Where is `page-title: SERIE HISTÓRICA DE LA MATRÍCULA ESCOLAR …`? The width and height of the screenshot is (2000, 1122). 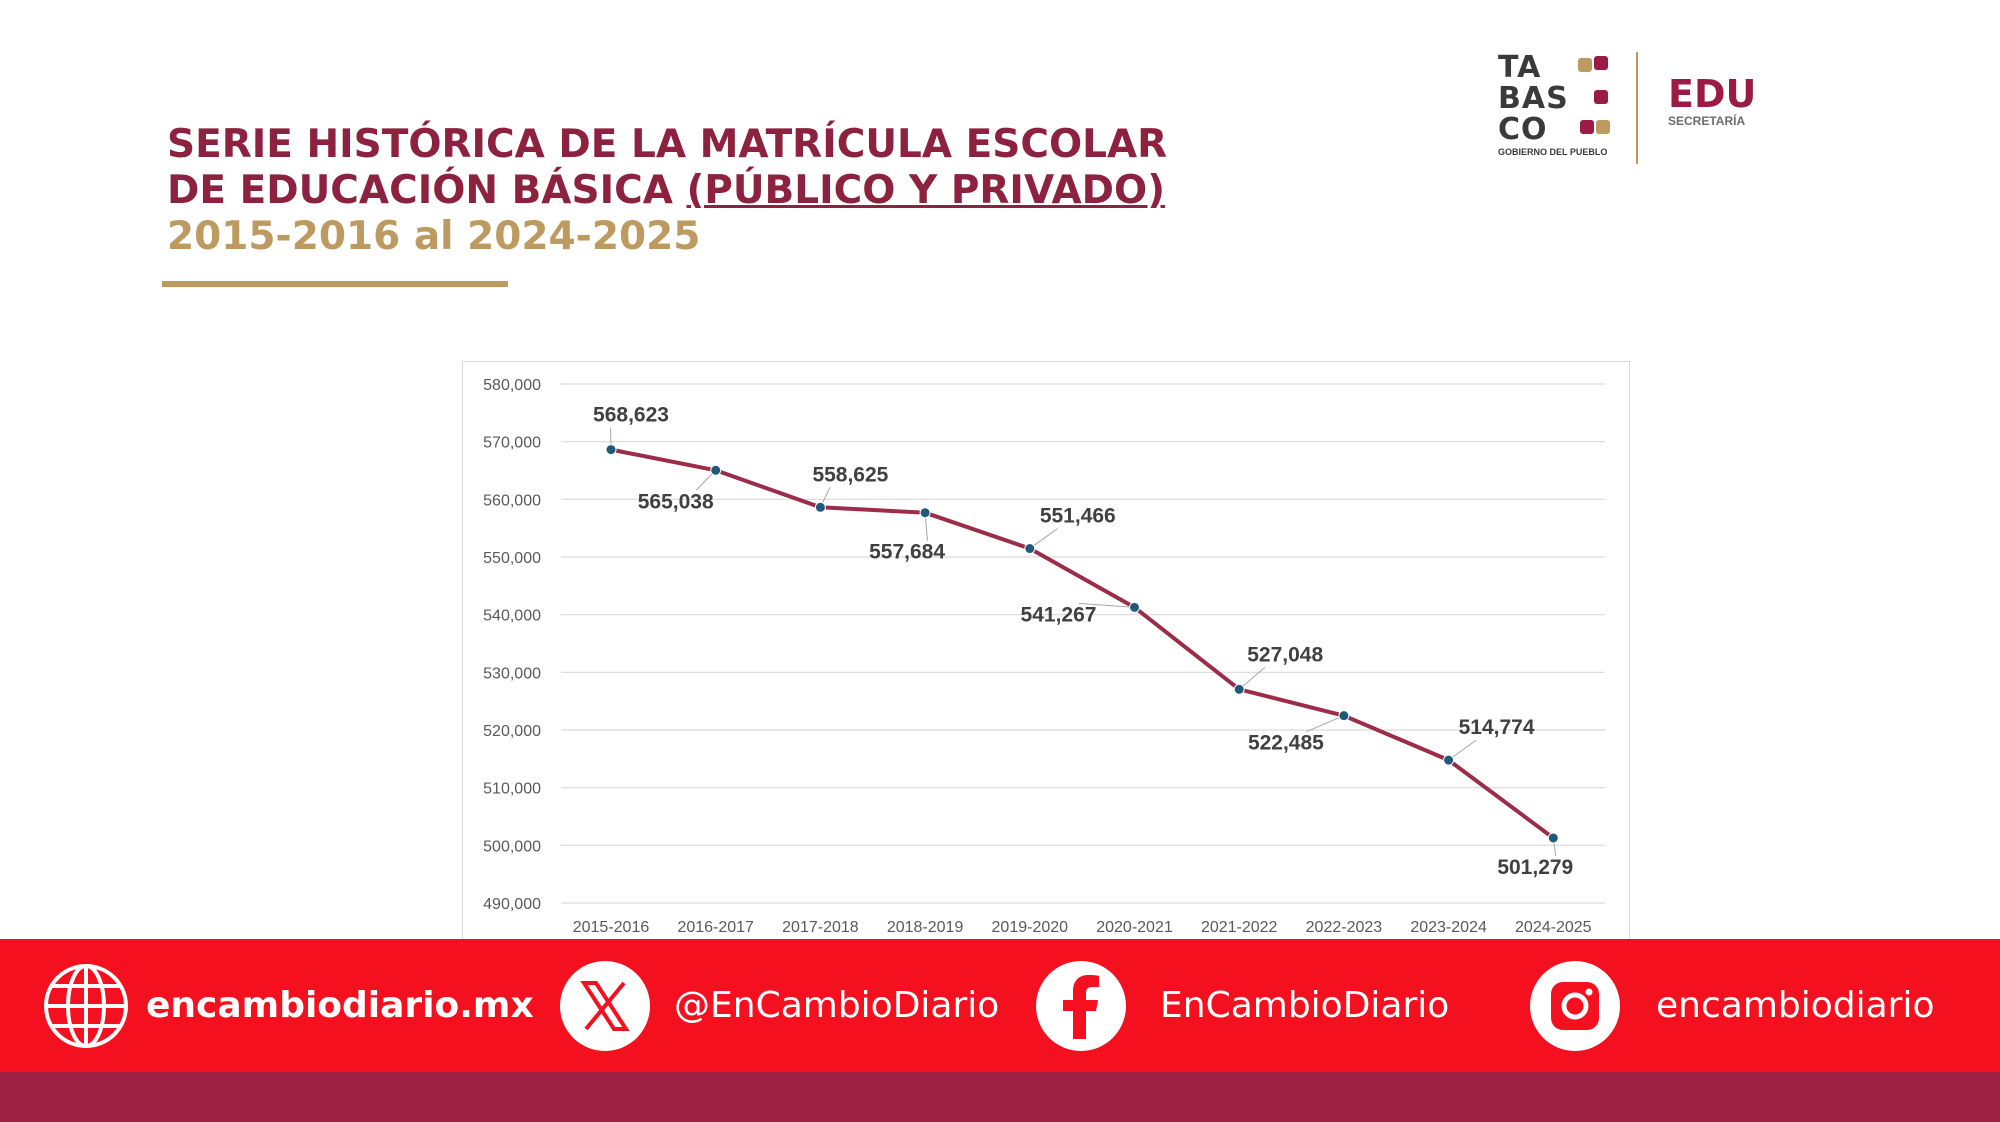
page-title: SERIE HISTÓRICA DE LA MATRÍCULA ESCOLAR … is located at coordinates (667, 191).